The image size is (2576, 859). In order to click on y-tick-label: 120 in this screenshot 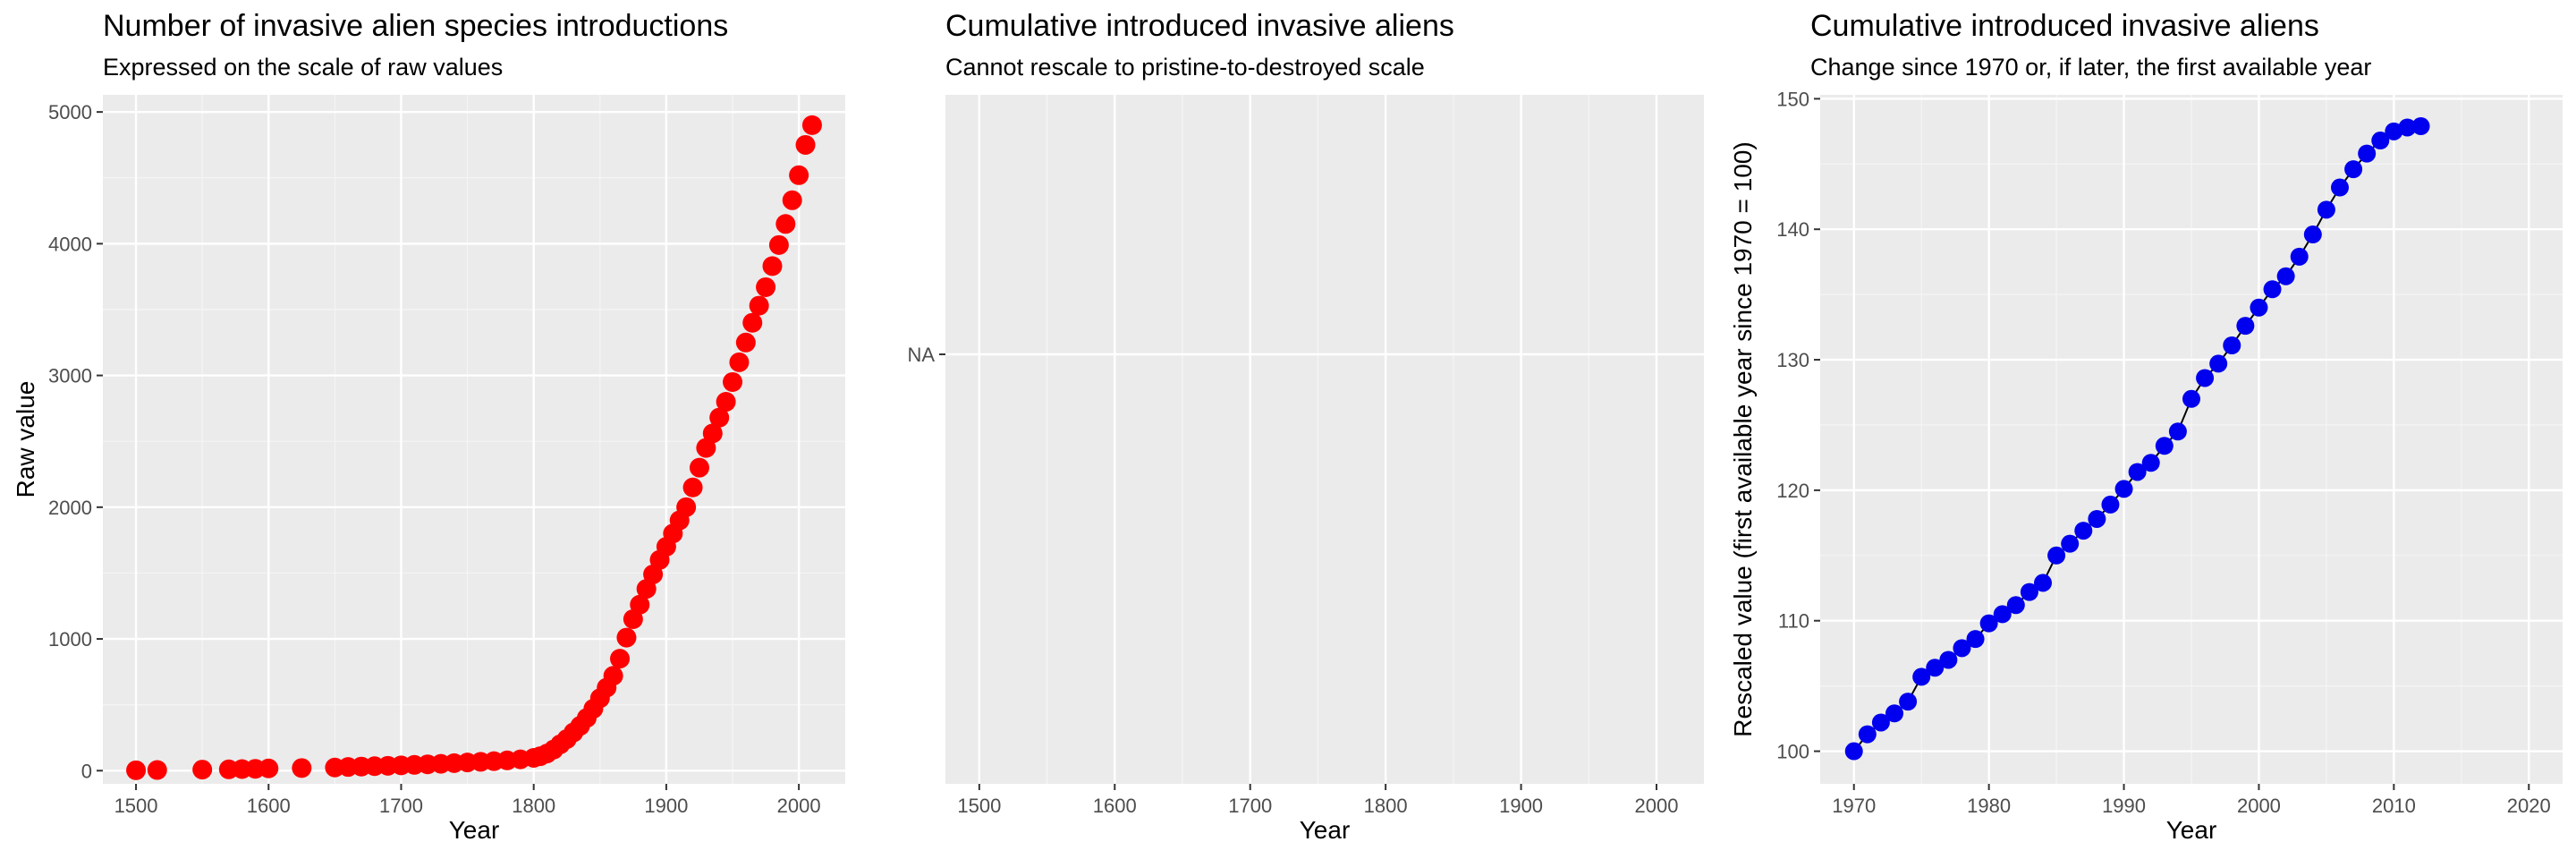, I will do `click(1792, 491)`.